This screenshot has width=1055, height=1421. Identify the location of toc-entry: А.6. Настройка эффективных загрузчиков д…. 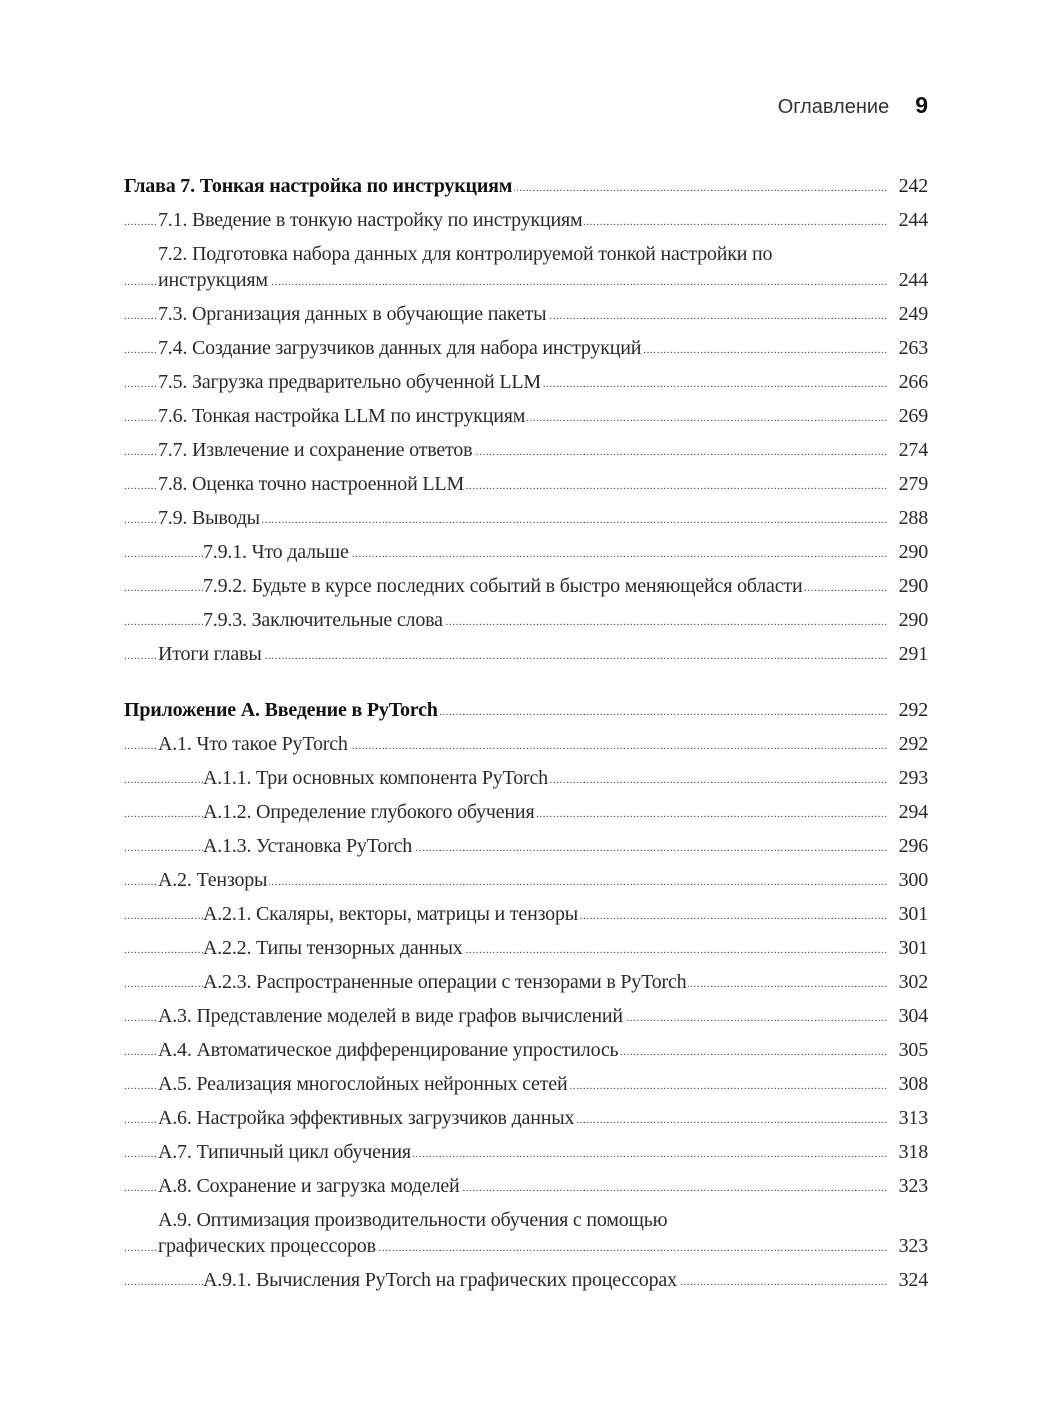
(526, 1118).